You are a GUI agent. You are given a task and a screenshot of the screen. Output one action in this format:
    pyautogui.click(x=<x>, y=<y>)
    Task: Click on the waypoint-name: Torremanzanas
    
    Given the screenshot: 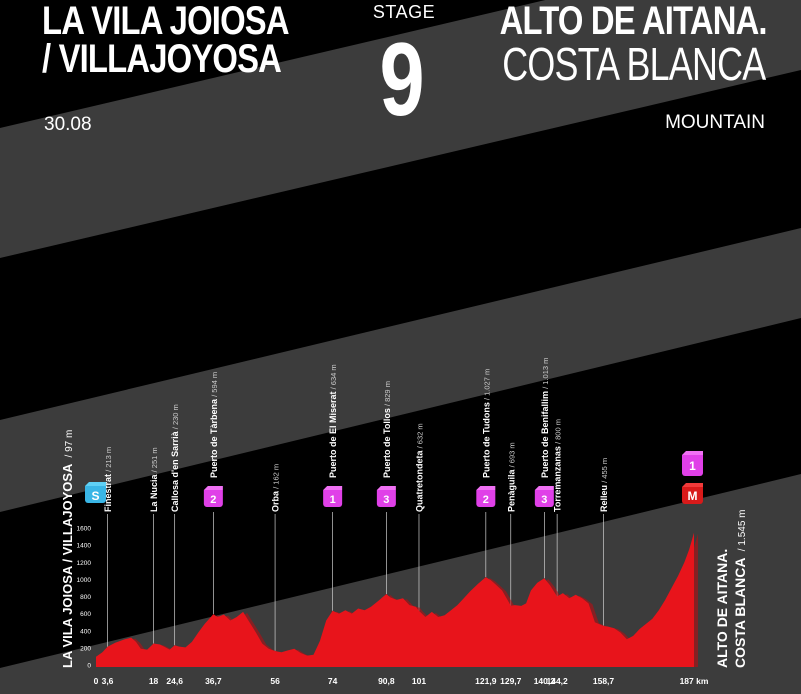 What is the action you would take?
    pyautogui.click(x=558, y=479)
    